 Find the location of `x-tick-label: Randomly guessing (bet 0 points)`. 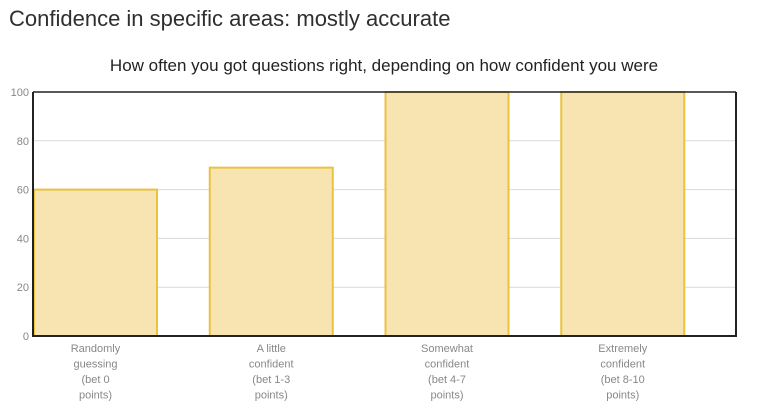

x-tick-label: Randomly guessing (bet 0 points) is located at coordinates (96, 372).